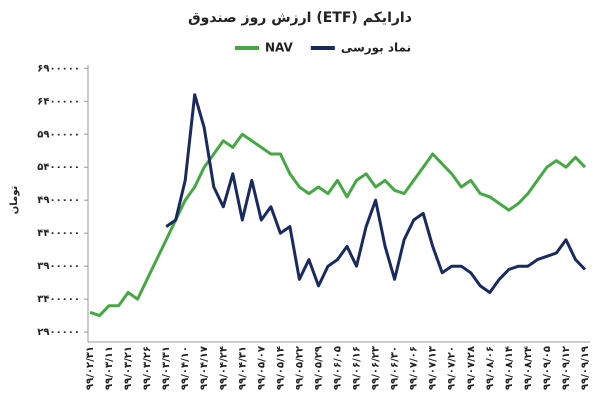 This screenshot has height=400, width=600. I want to click on x-tick-label: ۹۹/۰۵/۰۷, so click(261, 368).